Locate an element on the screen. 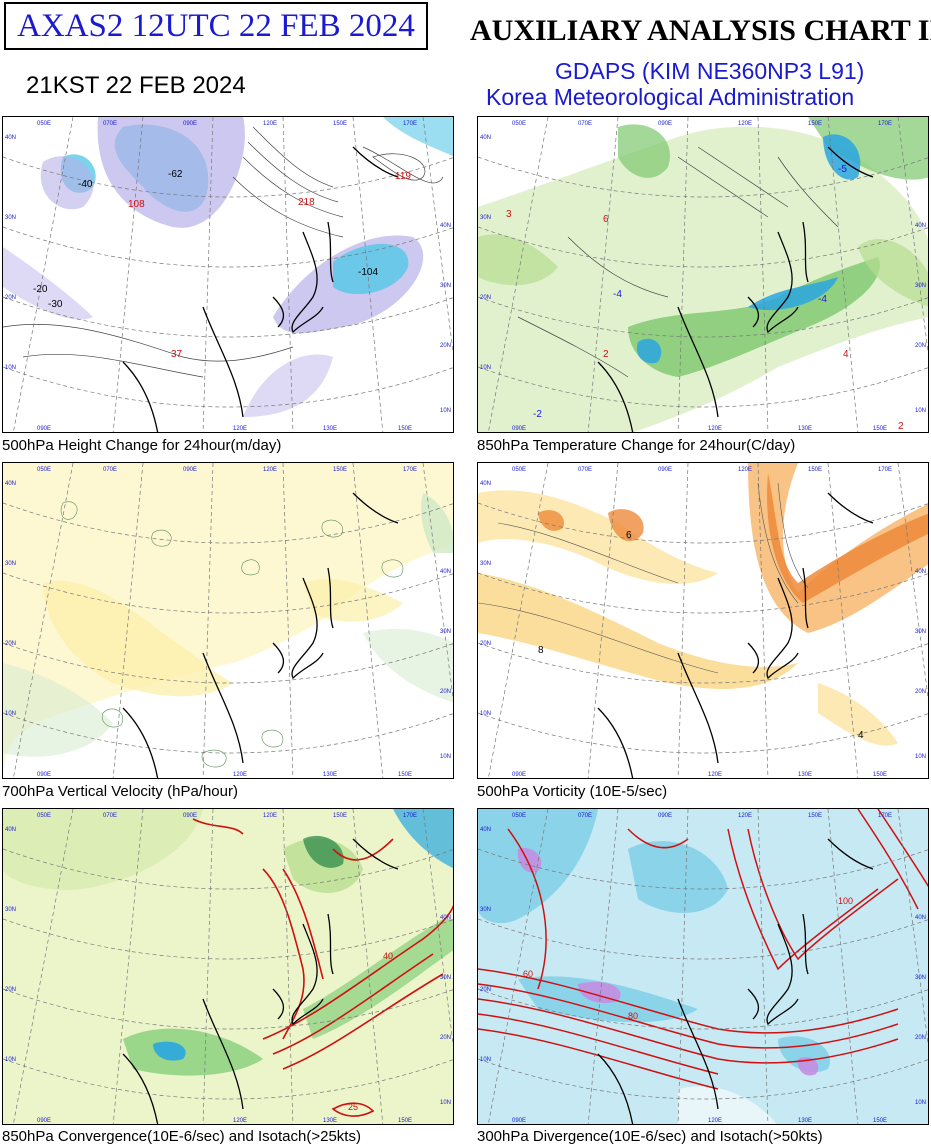 The height and width of the screenshot is (1145, 931). contour-label: 3 is located at coordinates (509, 214).